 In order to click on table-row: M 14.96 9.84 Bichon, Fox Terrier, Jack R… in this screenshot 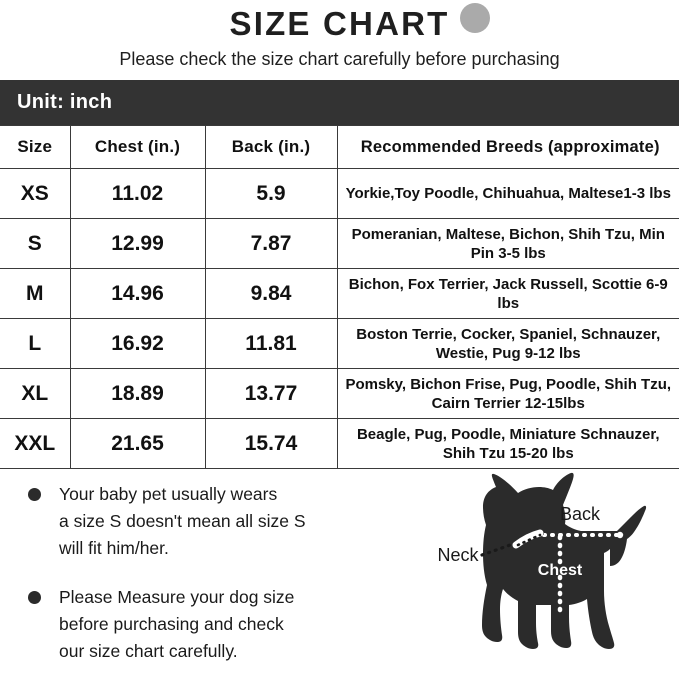, I will do `click(339, 293)`.